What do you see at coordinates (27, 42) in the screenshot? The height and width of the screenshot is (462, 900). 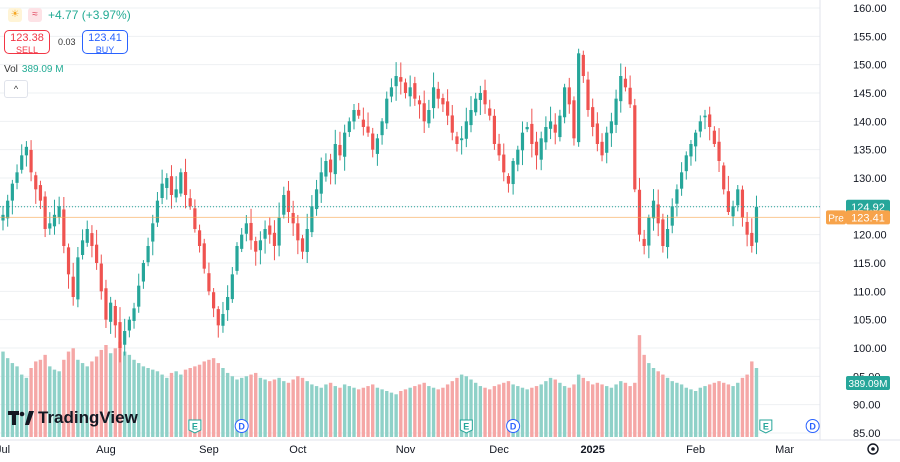 I see `sell-button: 123.38 SELL` at bounding box center [27, 42].